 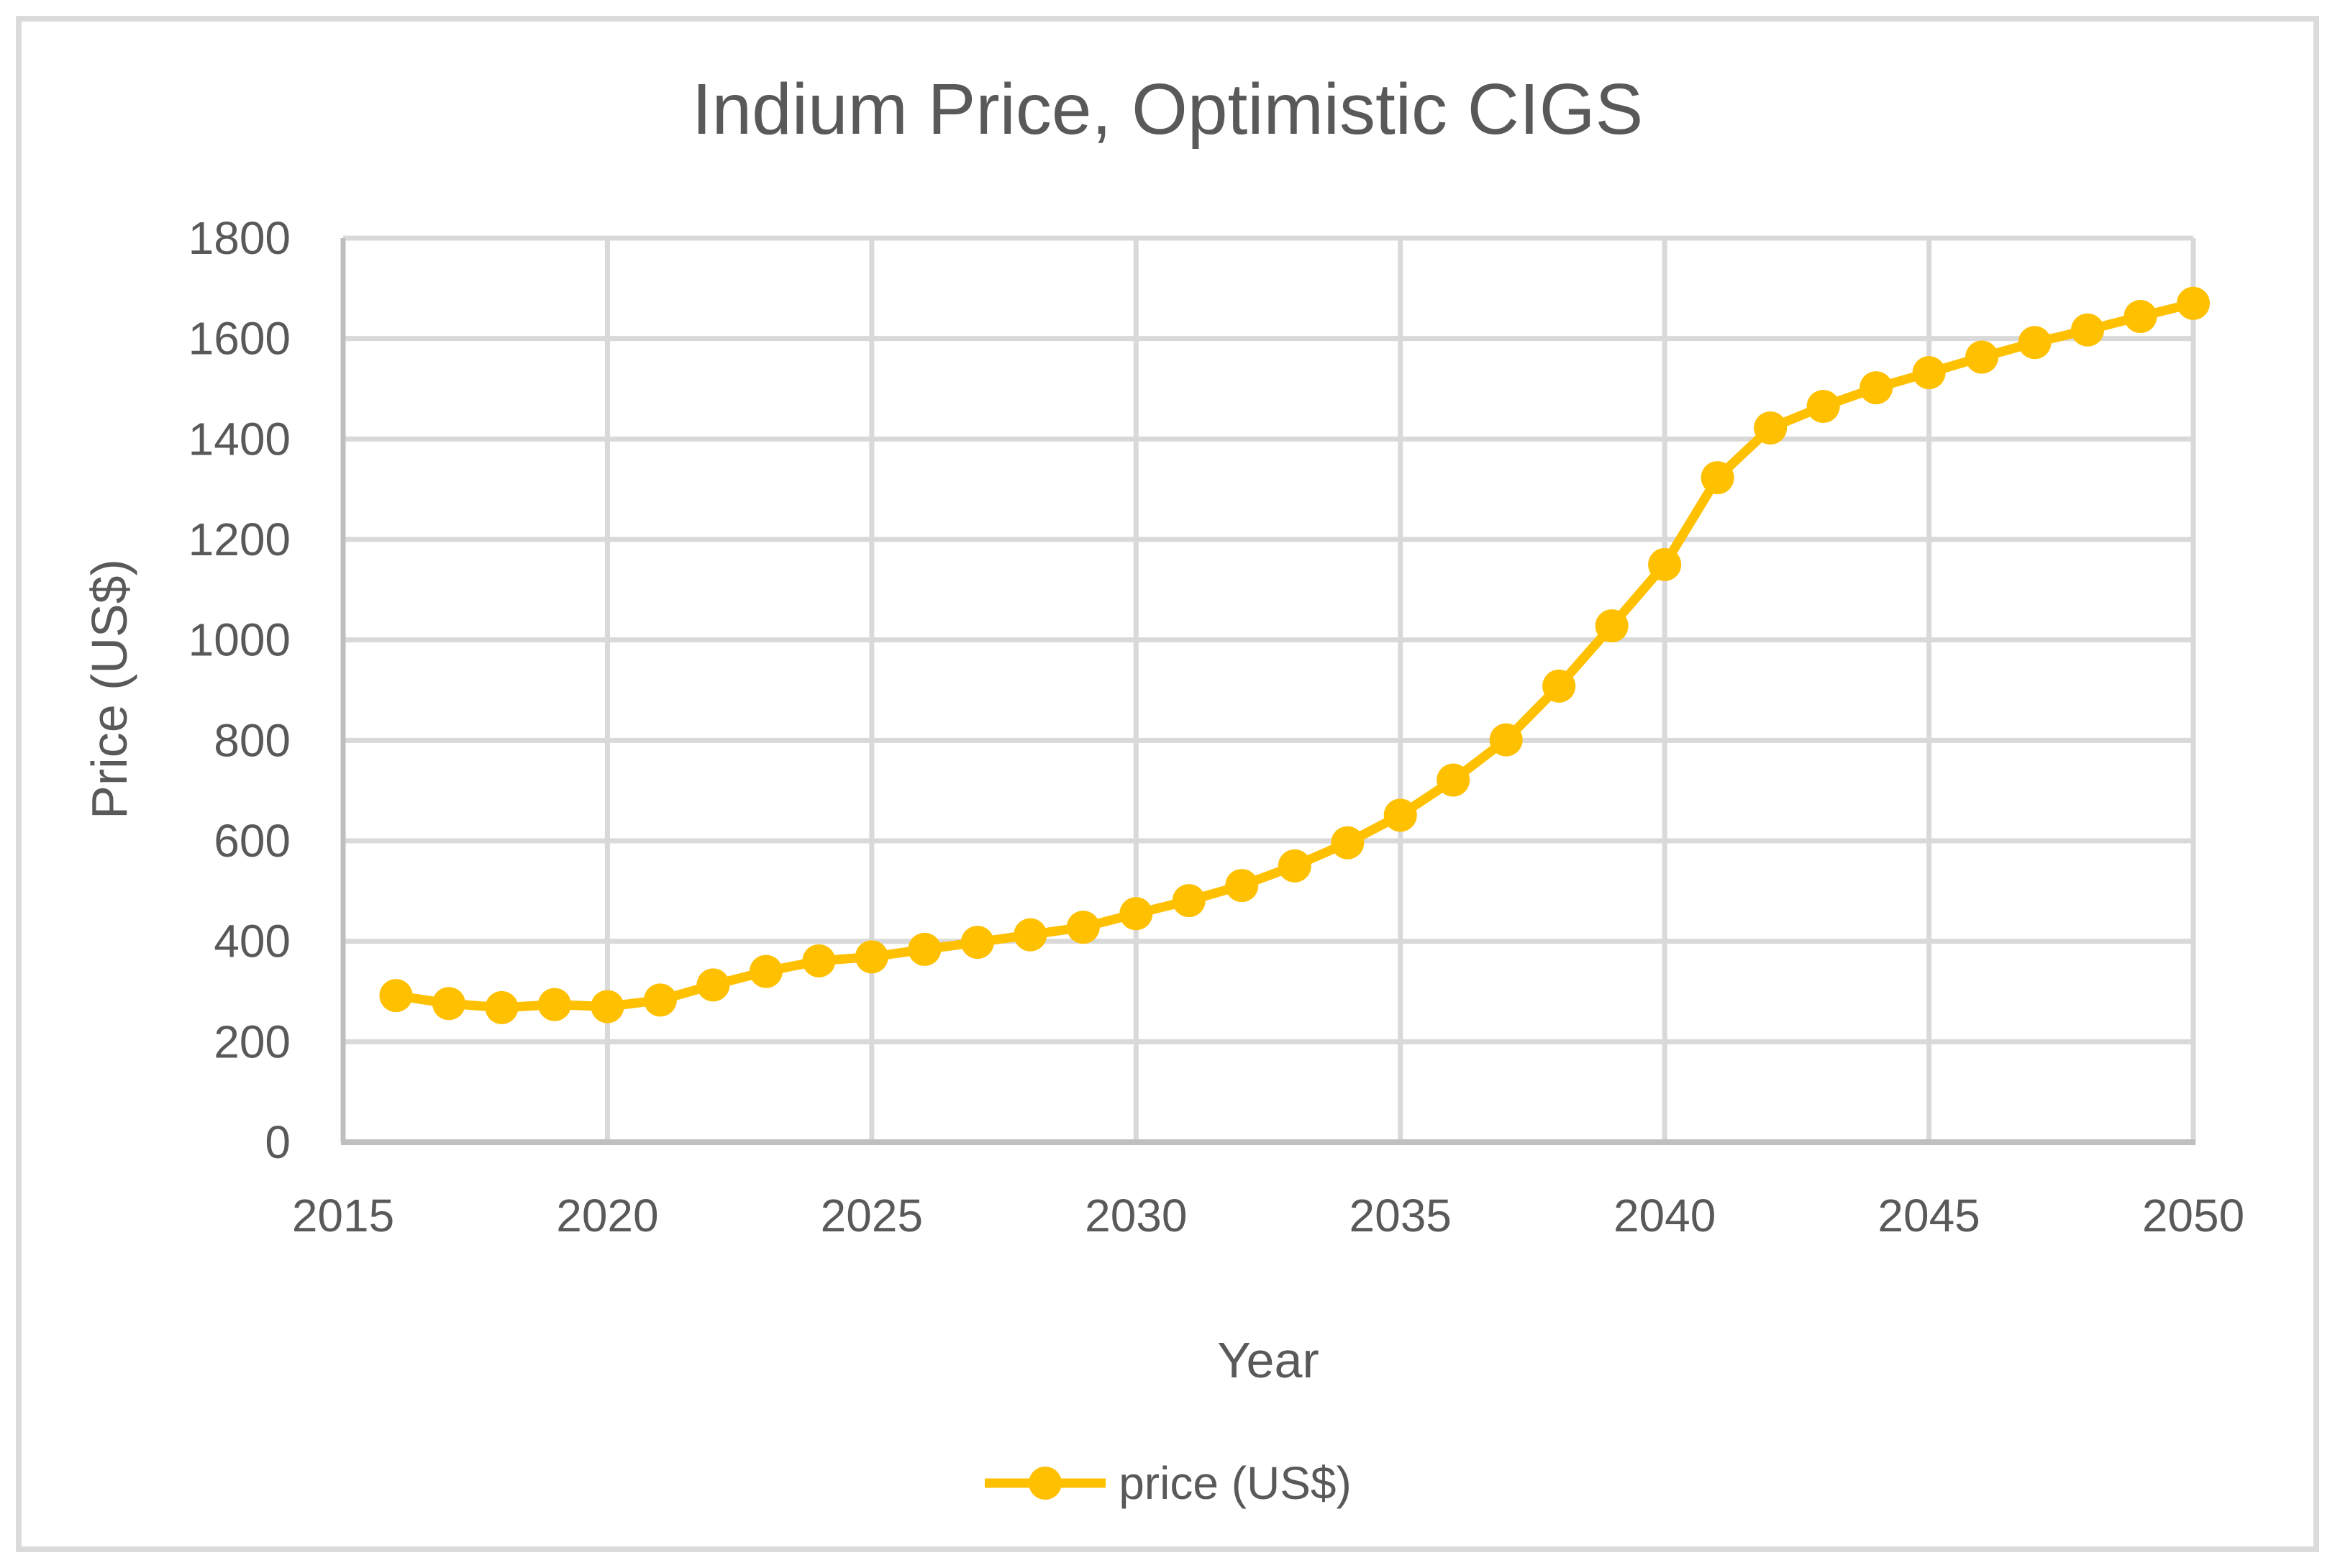 What do you see at coordinates (1823, 406) in the screenshot?
I see `data-point-2043` at bounding box center [1823, 406].